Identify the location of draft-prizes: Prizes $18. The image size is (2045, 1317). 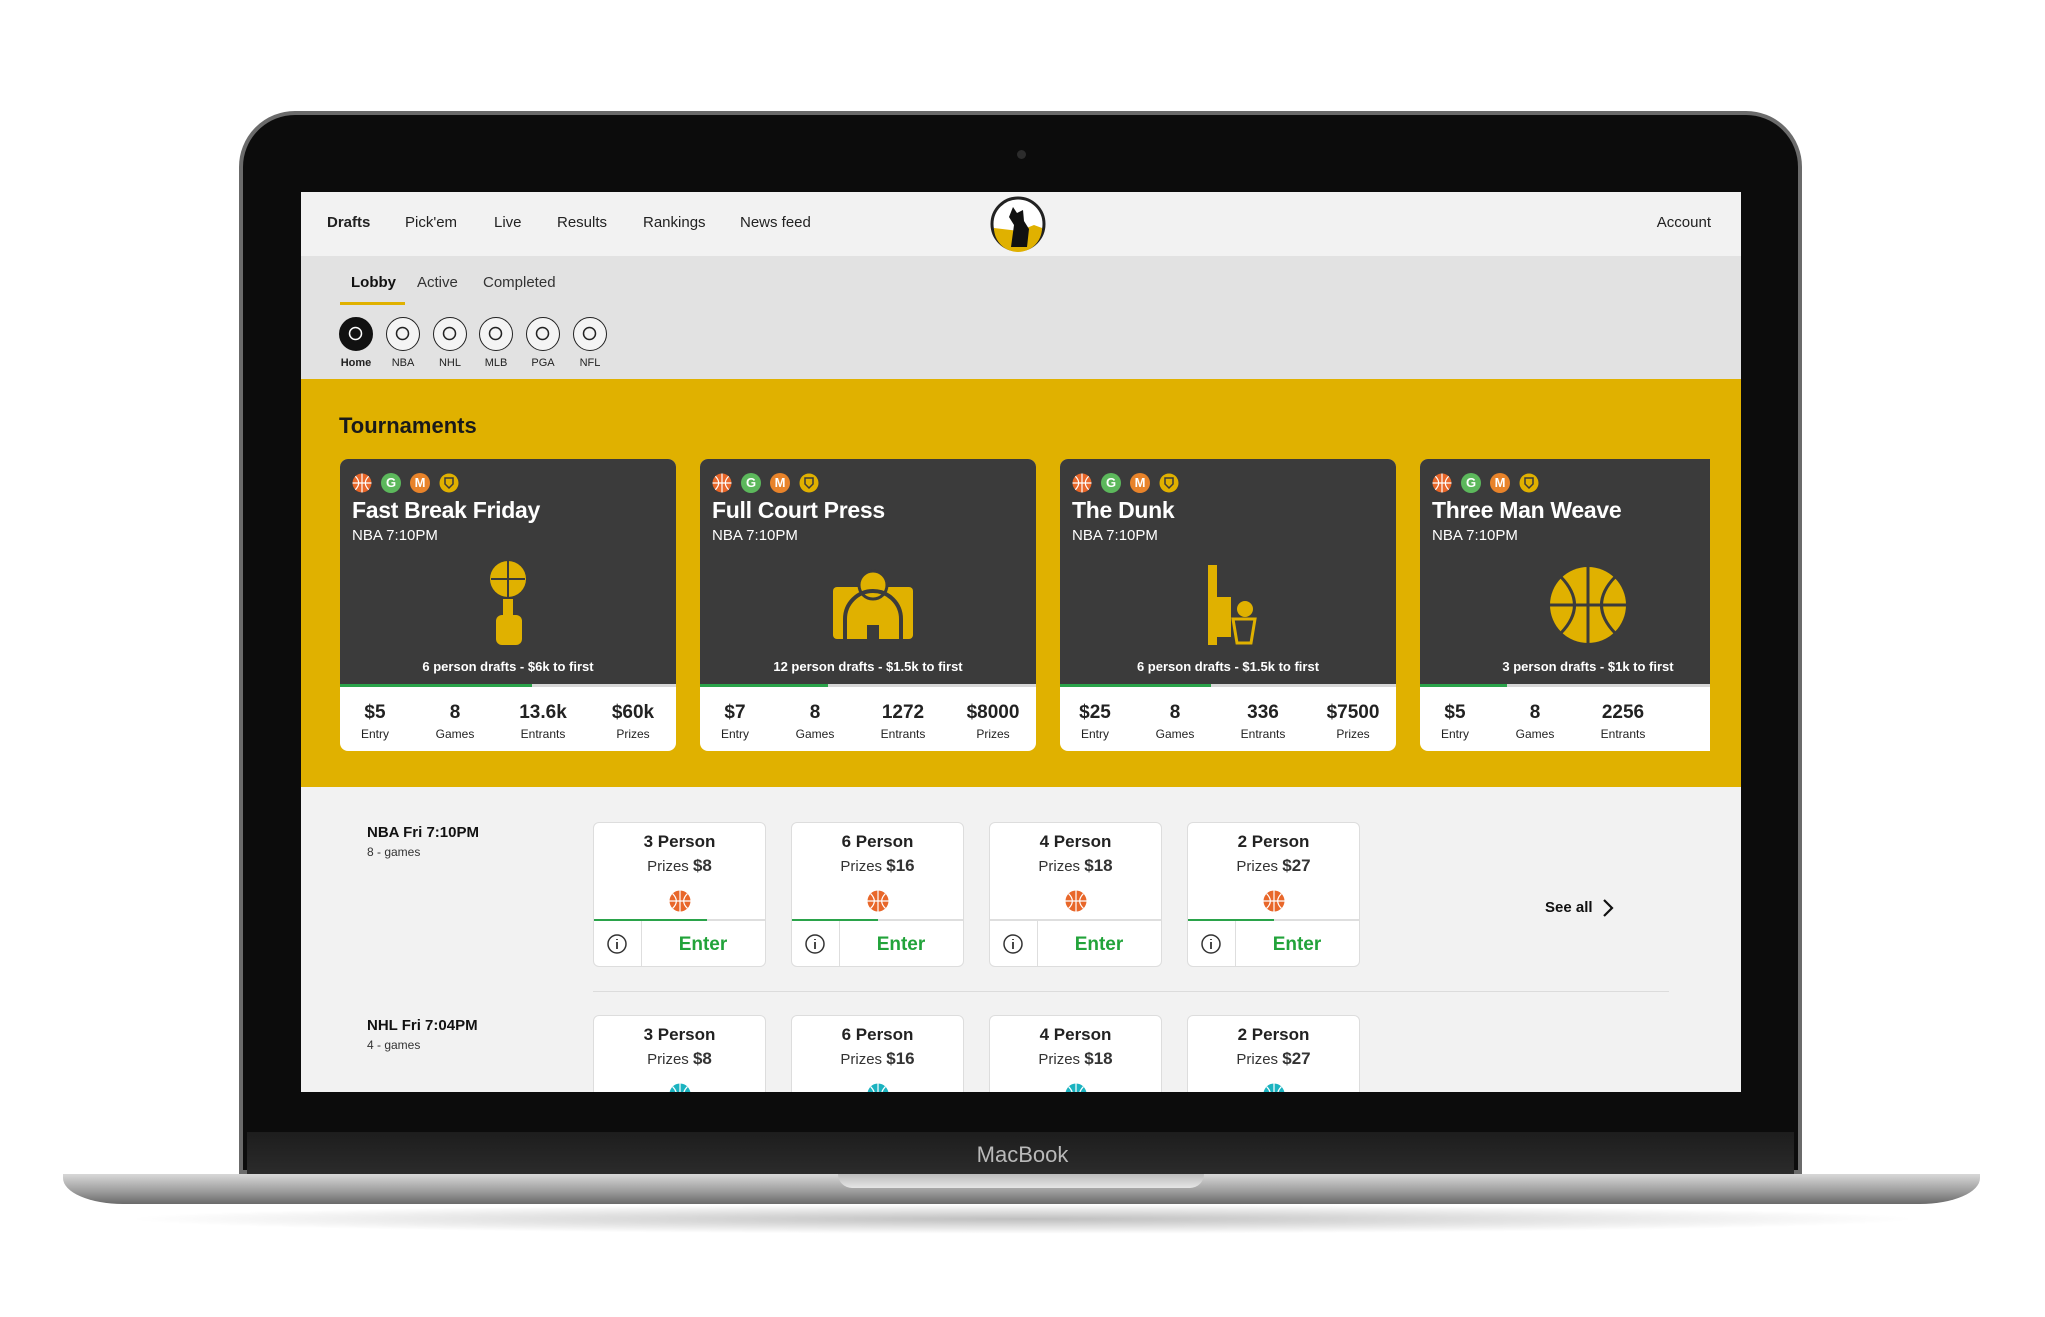
(1075, 866).